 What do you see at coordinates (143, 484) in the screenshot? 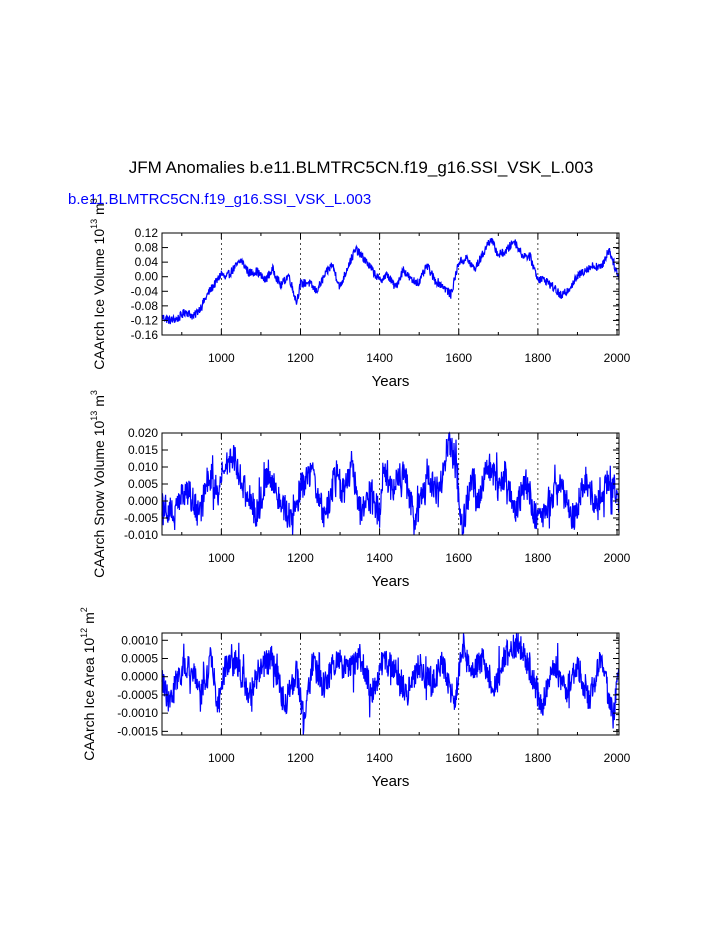
I see `y-tick-label: 0.005` at bounding box center [143, 484].